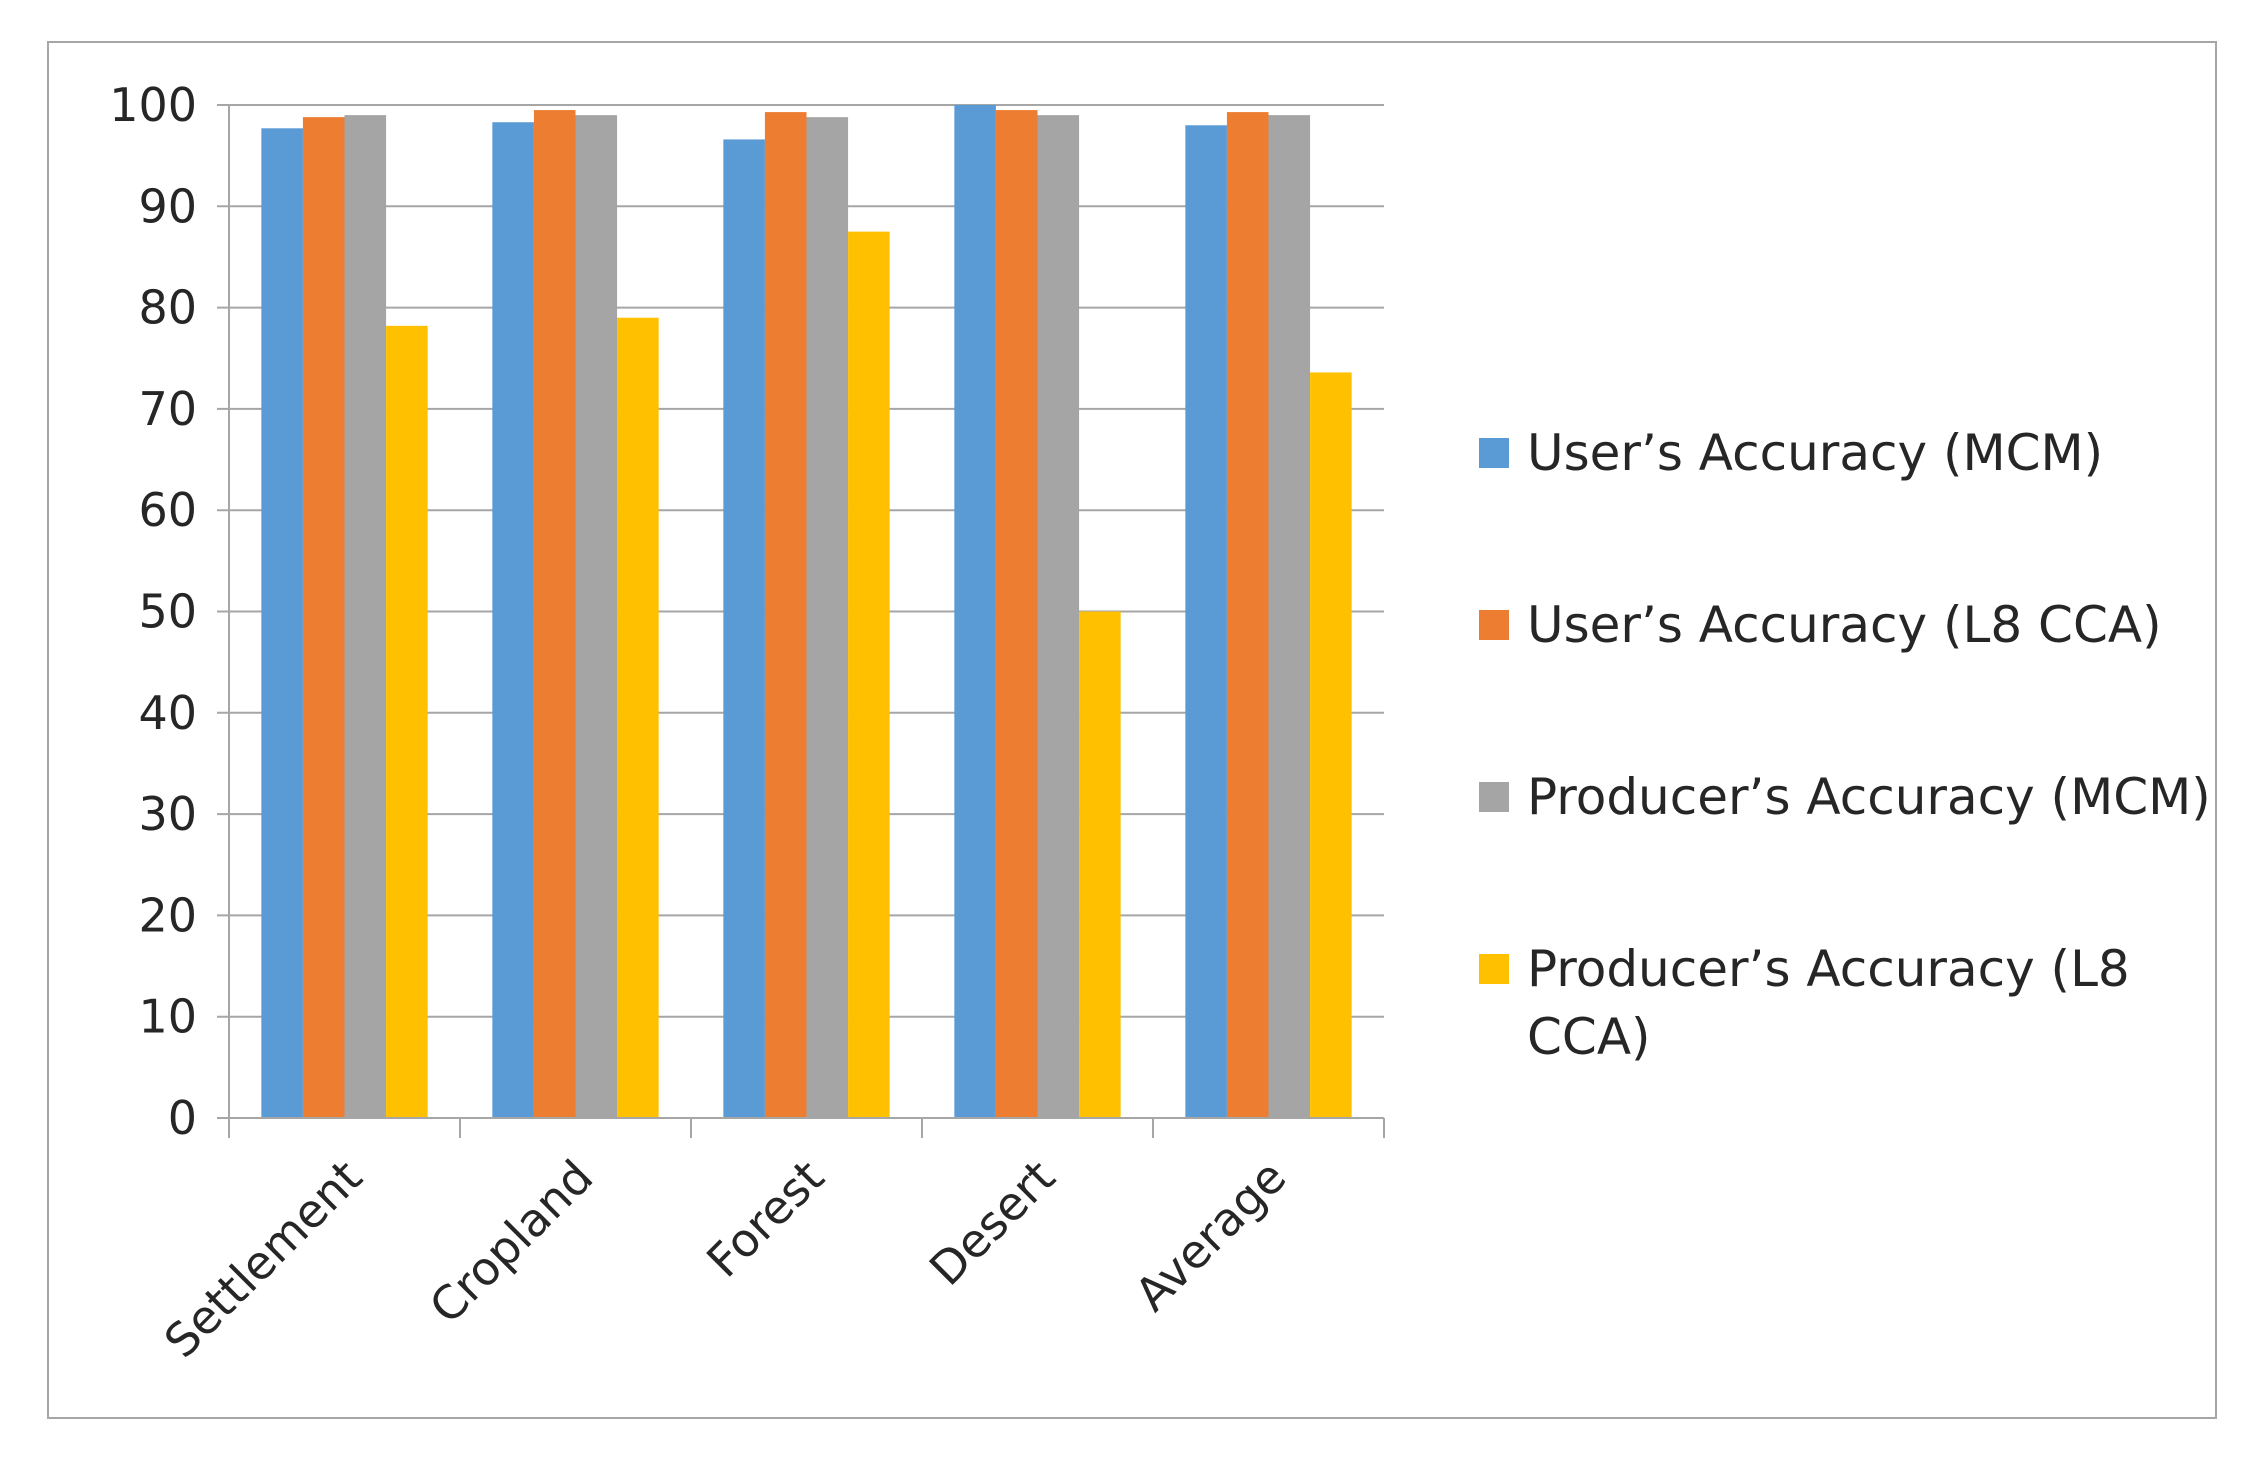 This screenshot has height=1473, width=2248. What do you see at coordinates (153, 105) in the screenshot?
I see `y-tick-label: 100` at bounding box center [153, 105].